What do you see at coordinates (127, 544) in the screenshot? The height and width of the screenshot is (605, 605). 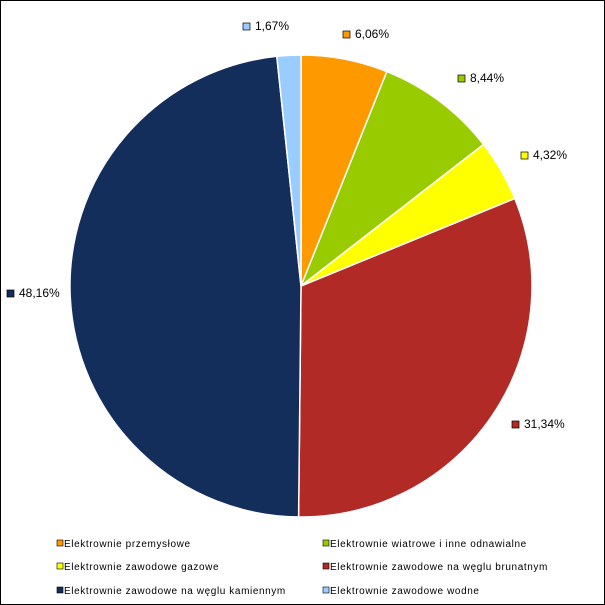 I see `legend-entry: Elektrownie przemysłowe` at bounding box center [127, 544].